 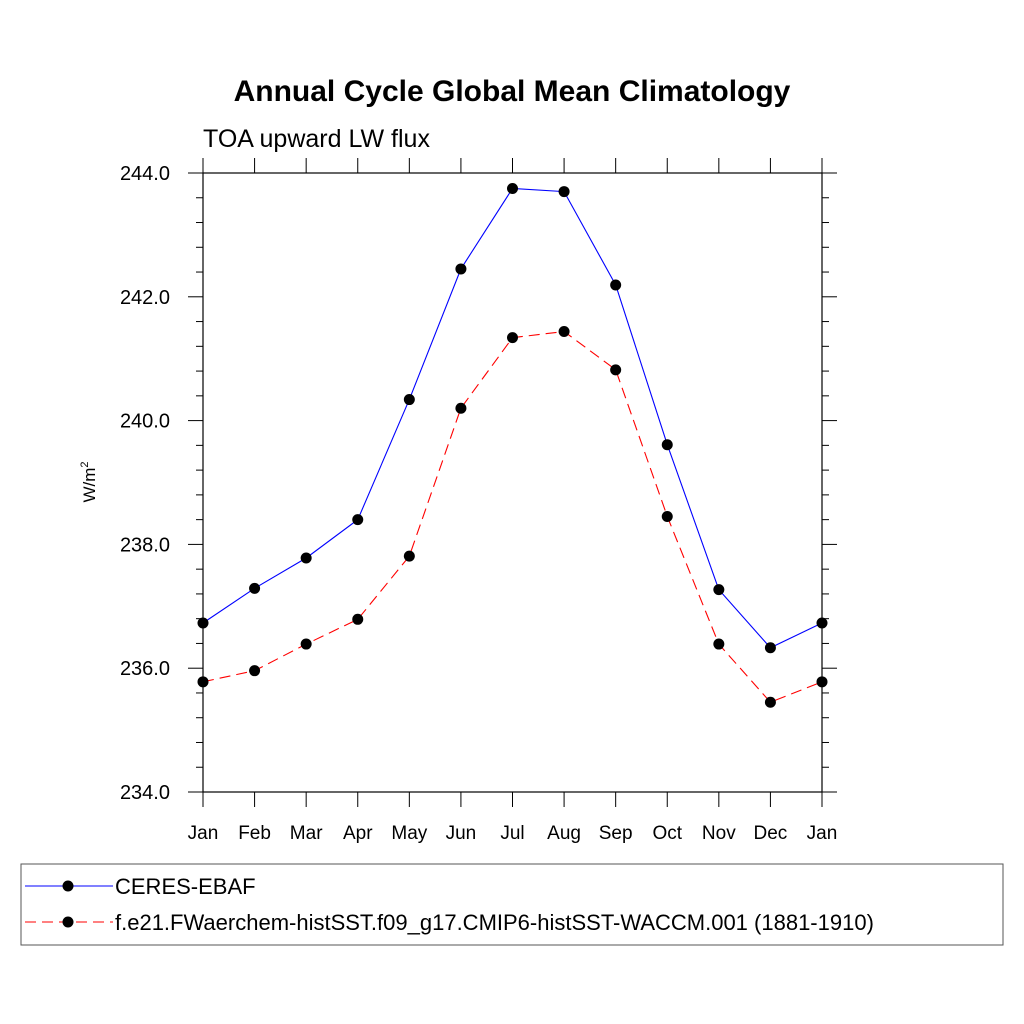 What do you see at coordinates (461, 833) in the screenshot?
I see `x-tick-label: Jun` at bounding box center [461, 833].